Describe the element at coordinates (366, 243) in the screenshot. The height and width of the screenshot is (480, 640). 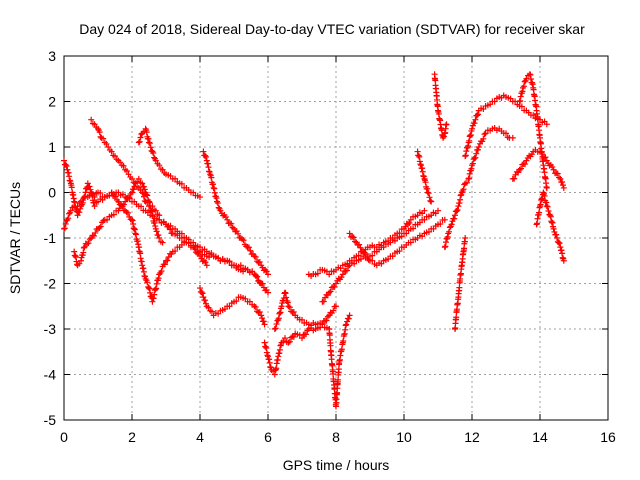
I see `series-track-m` at that location.